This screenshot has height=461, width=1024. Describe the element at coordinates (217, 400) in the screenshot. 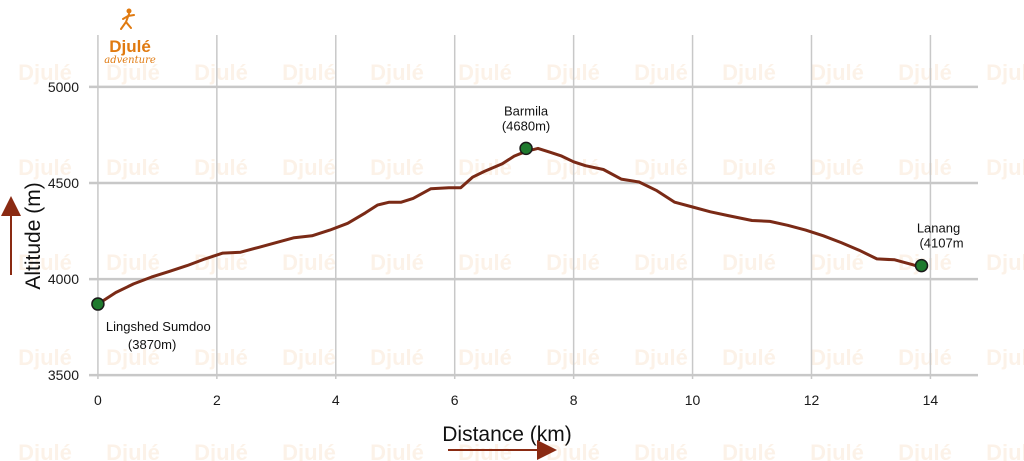

I see `x-tick-label: 2` at that location.